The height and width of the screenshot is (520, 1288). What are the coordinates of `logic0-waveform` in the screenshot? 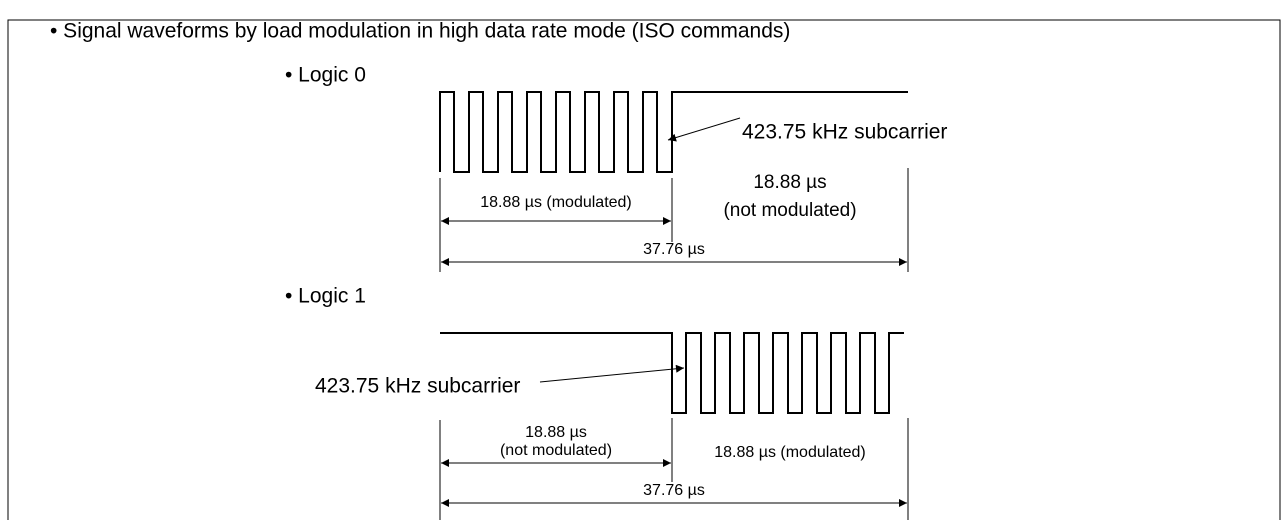 It's located at (673, 132).